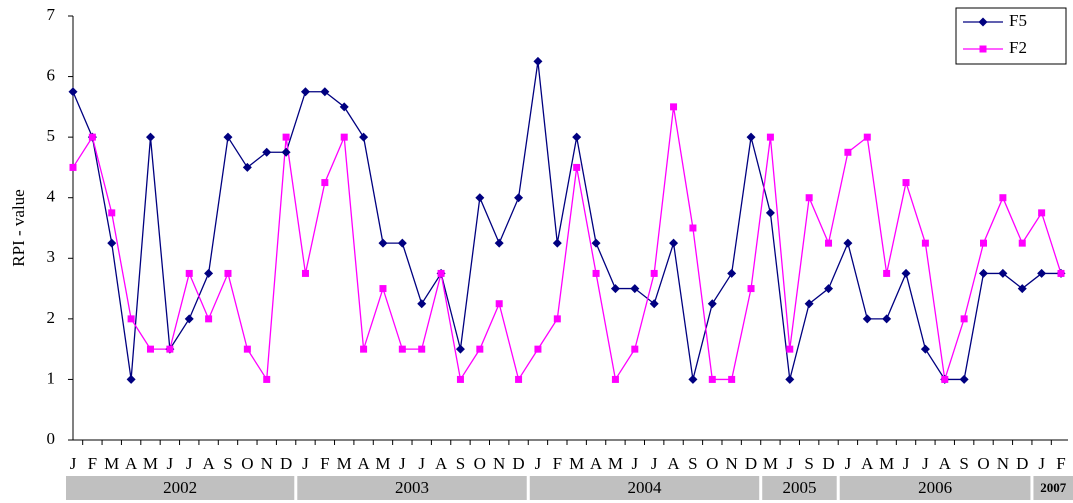 The width and height of the screenshot is (1073, 503). I want to click on y-axis-label: RPI - value, so click(18, 227).